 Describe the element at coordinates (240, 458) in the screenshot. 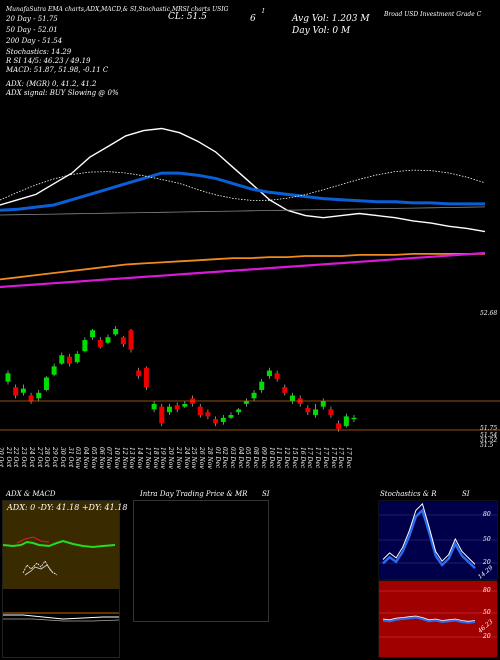

I see `date-tick: 04 Dec` at that location.